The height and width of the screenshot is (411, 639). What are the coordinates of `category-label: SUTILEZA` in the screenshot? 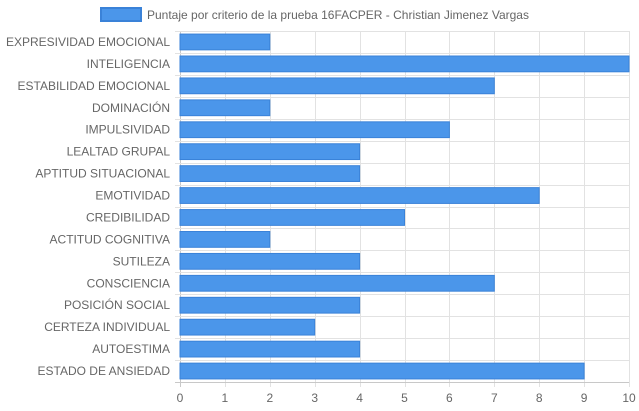 It's located at (141, 261).